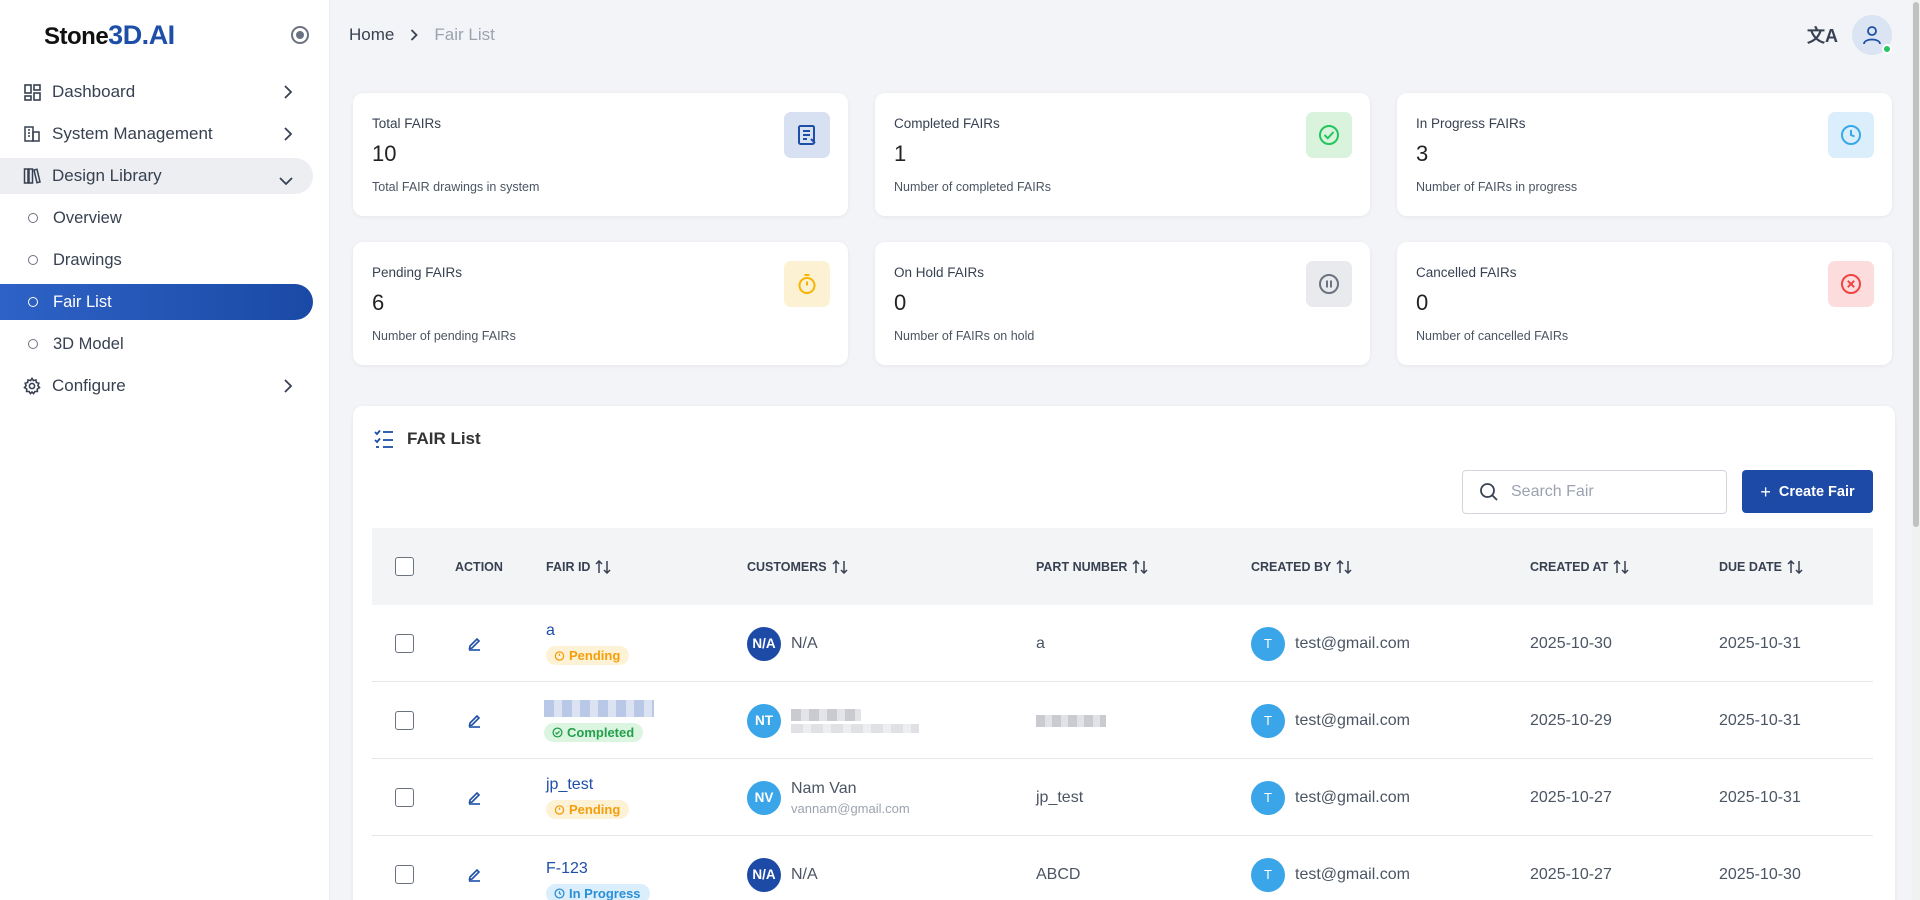 This screenshot has height=900, width=1920. Describe the element at coordinates (156, 302) in the screenshot. I see `sidebar-item-fair-list: Fair List` at that location.